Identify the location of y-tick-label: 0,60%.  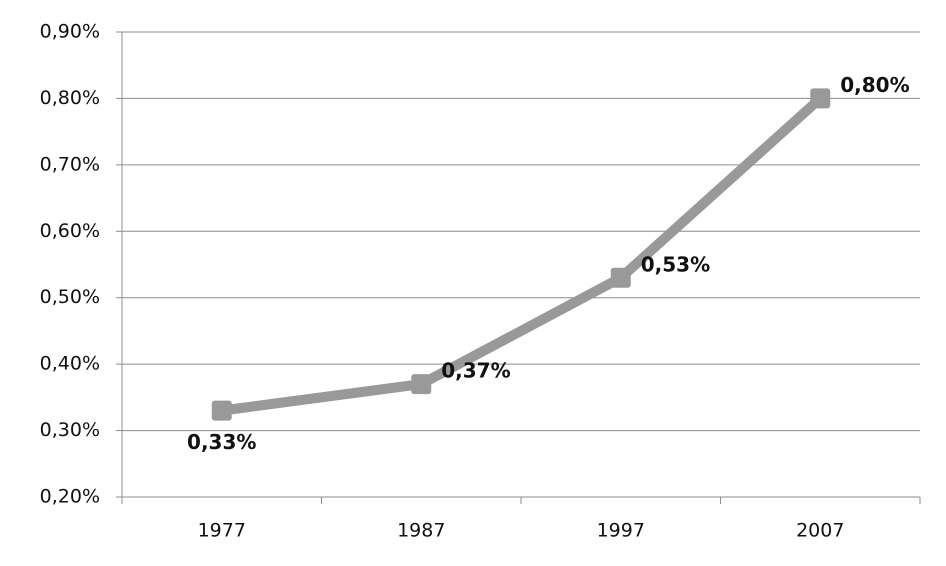
(70, 231).